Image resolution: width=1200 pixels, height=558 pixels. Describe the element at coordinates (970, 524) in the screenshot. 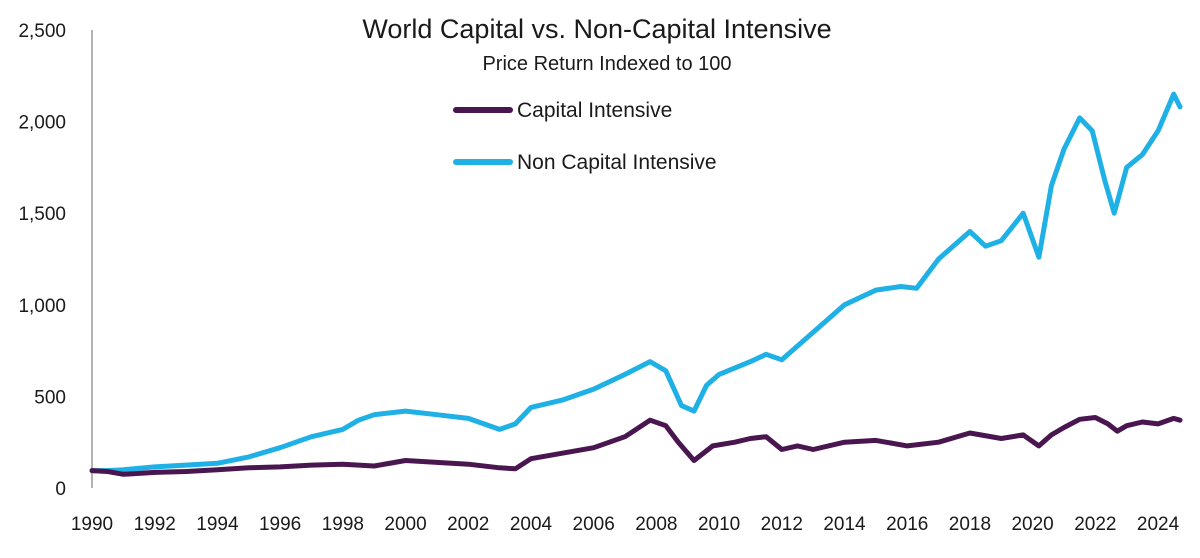

I see `x-tick-label: 2018` at that location.